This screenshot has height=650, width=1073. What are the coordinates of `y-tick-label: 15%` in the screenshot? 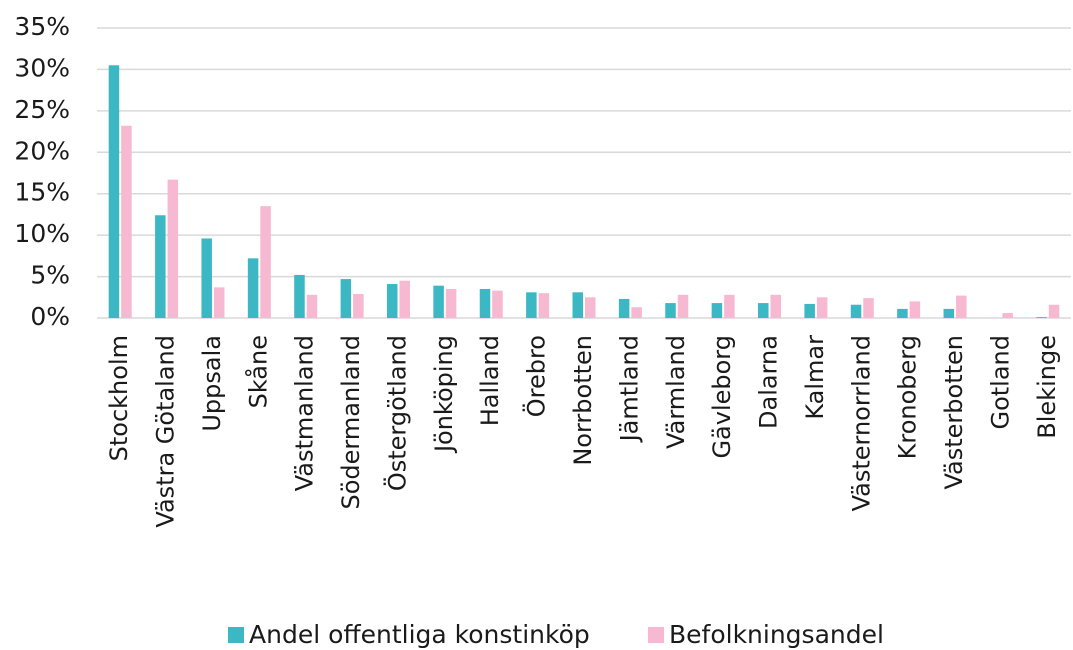 It's located at (42, 192).